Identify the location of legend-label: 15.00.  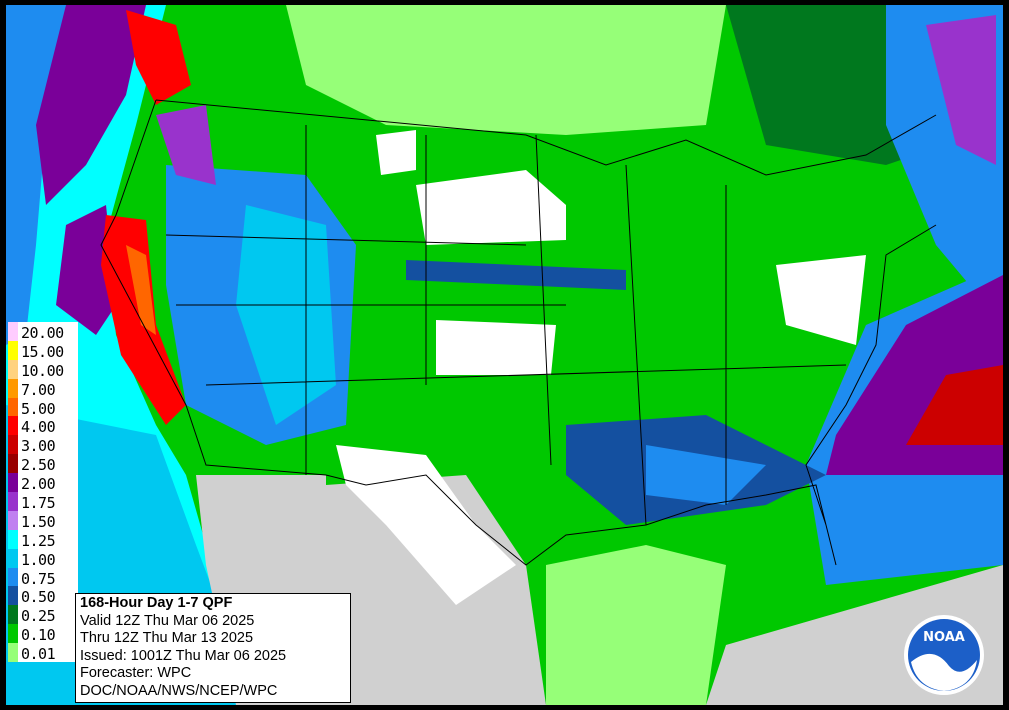
(42, 351).